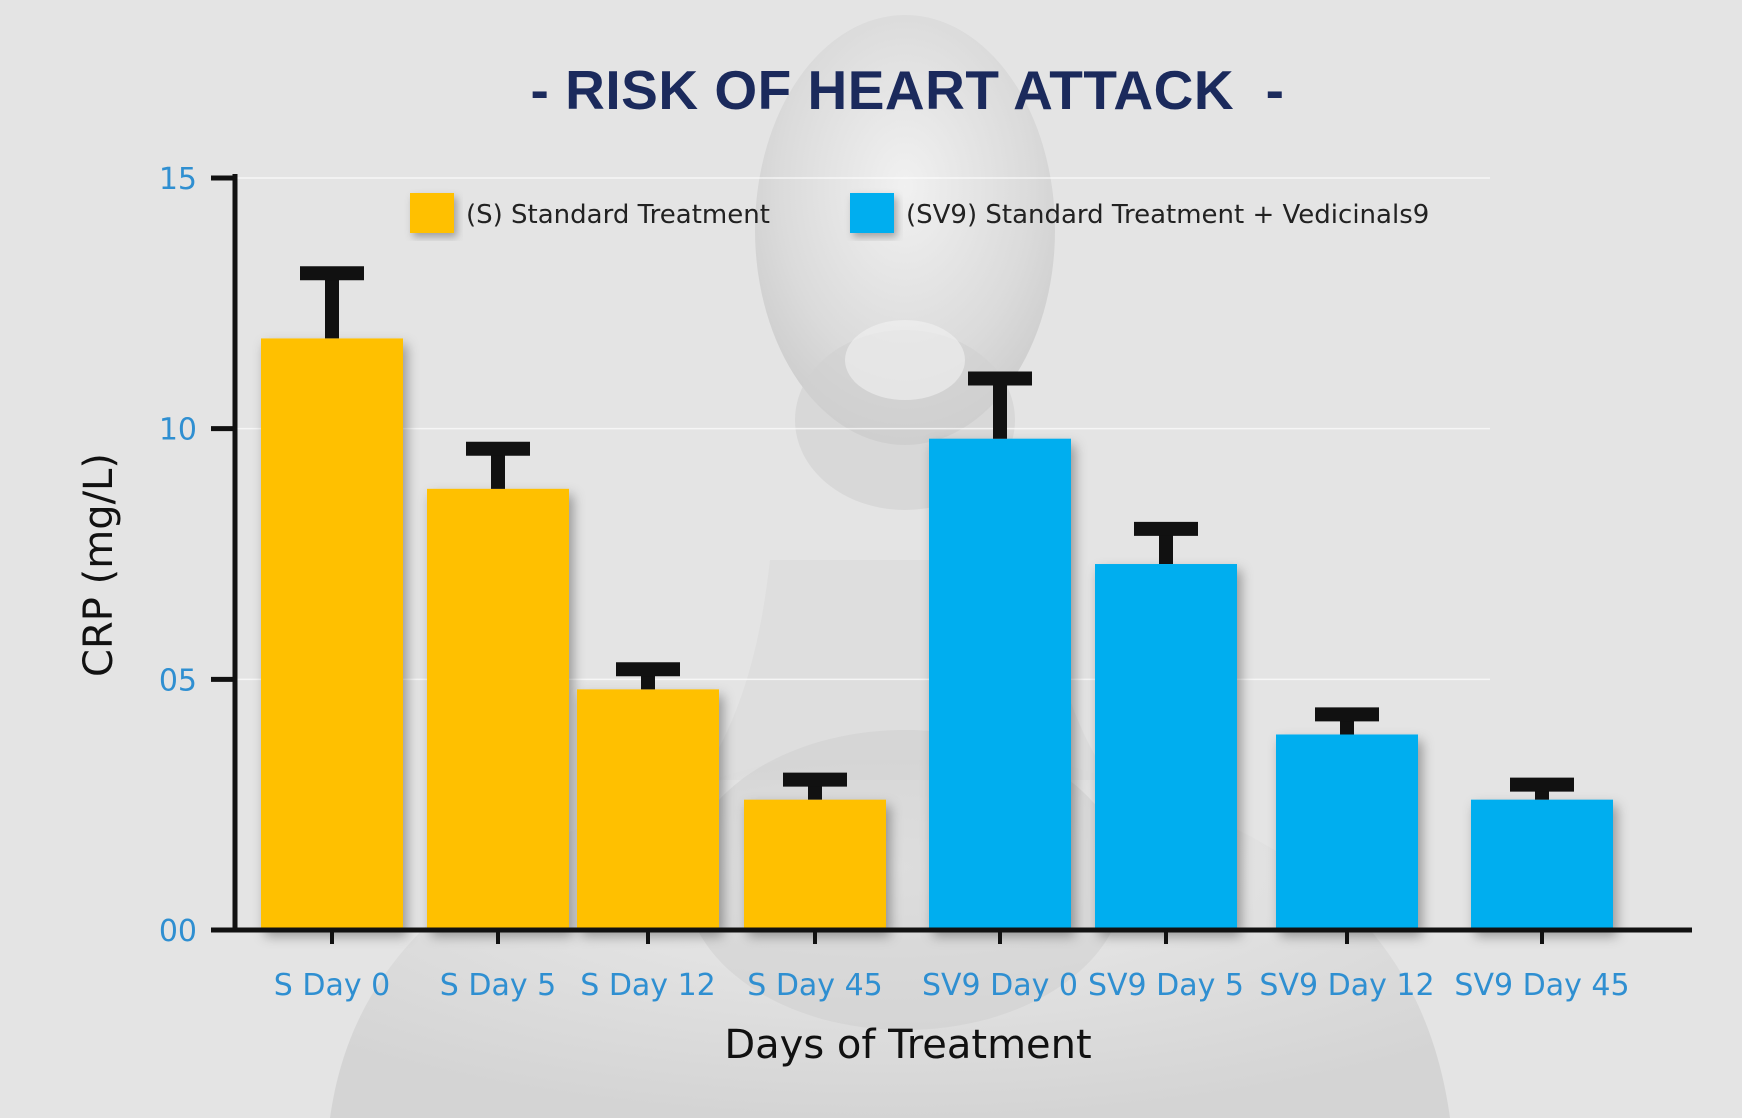 This screenshot has height=1118, width=1742. What do you see at coordinates (907, 90) in the screenshot?
I see `chart-title: - RISK OF HEART ATTACK -` at bounding box center [907, 90].